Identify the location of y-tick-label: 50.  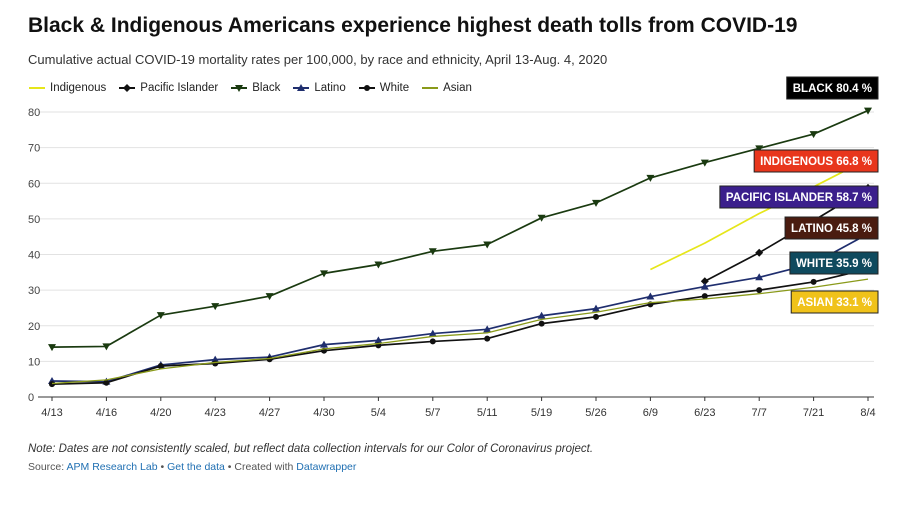
(34, 220).